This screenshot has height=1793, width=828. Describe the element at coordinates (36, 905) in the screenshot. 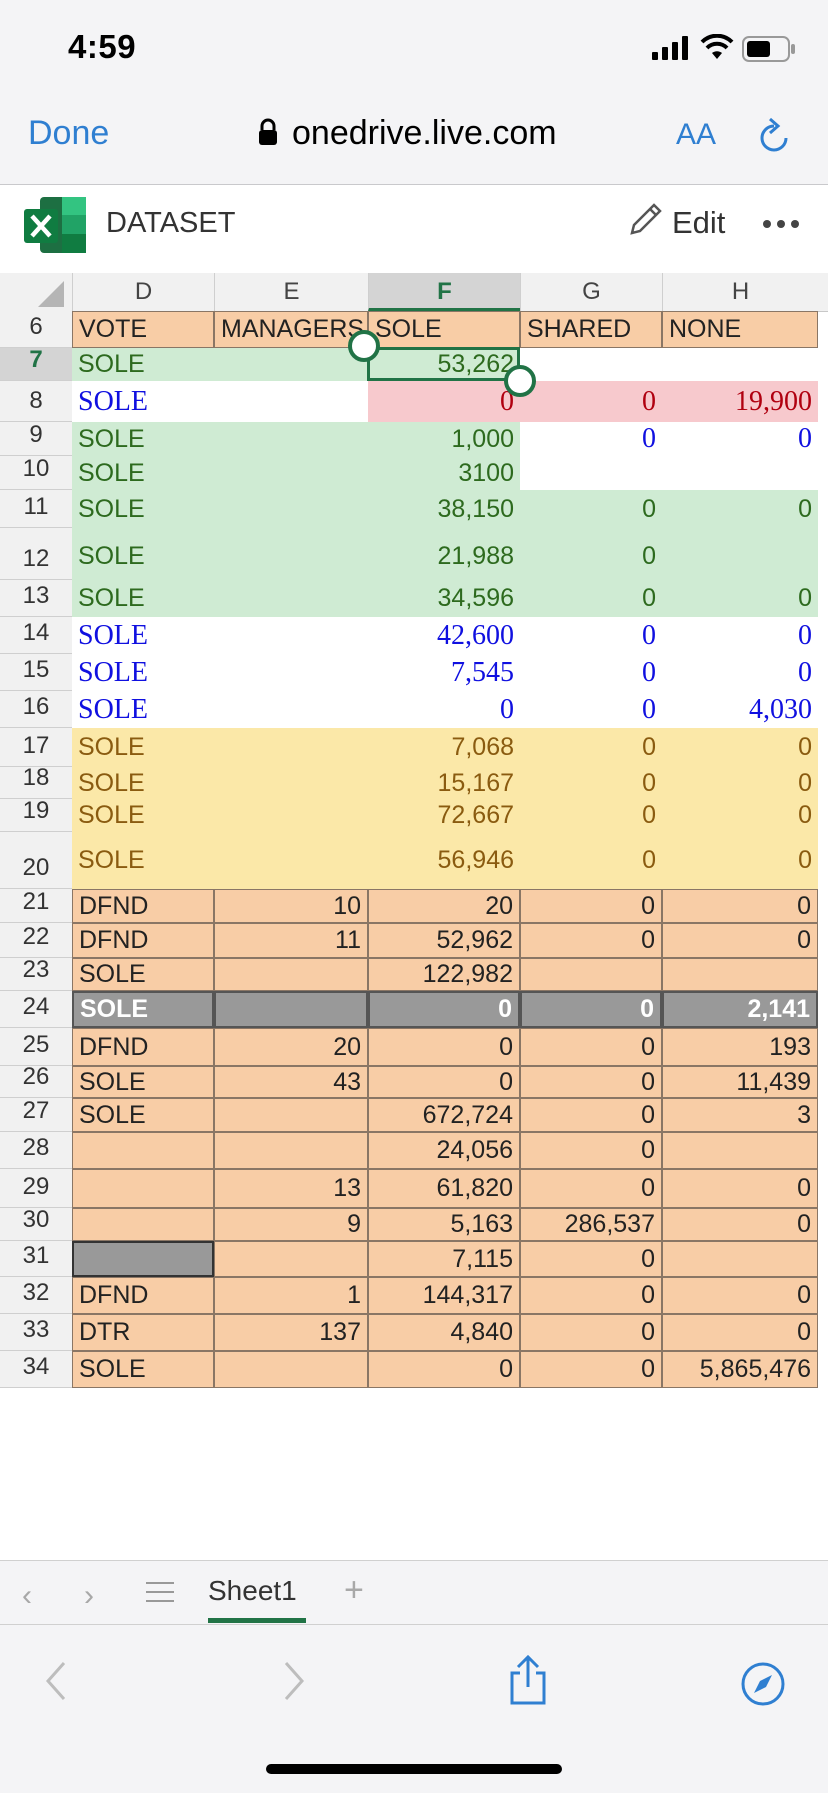

I see `row-header-21: 21` at that location.